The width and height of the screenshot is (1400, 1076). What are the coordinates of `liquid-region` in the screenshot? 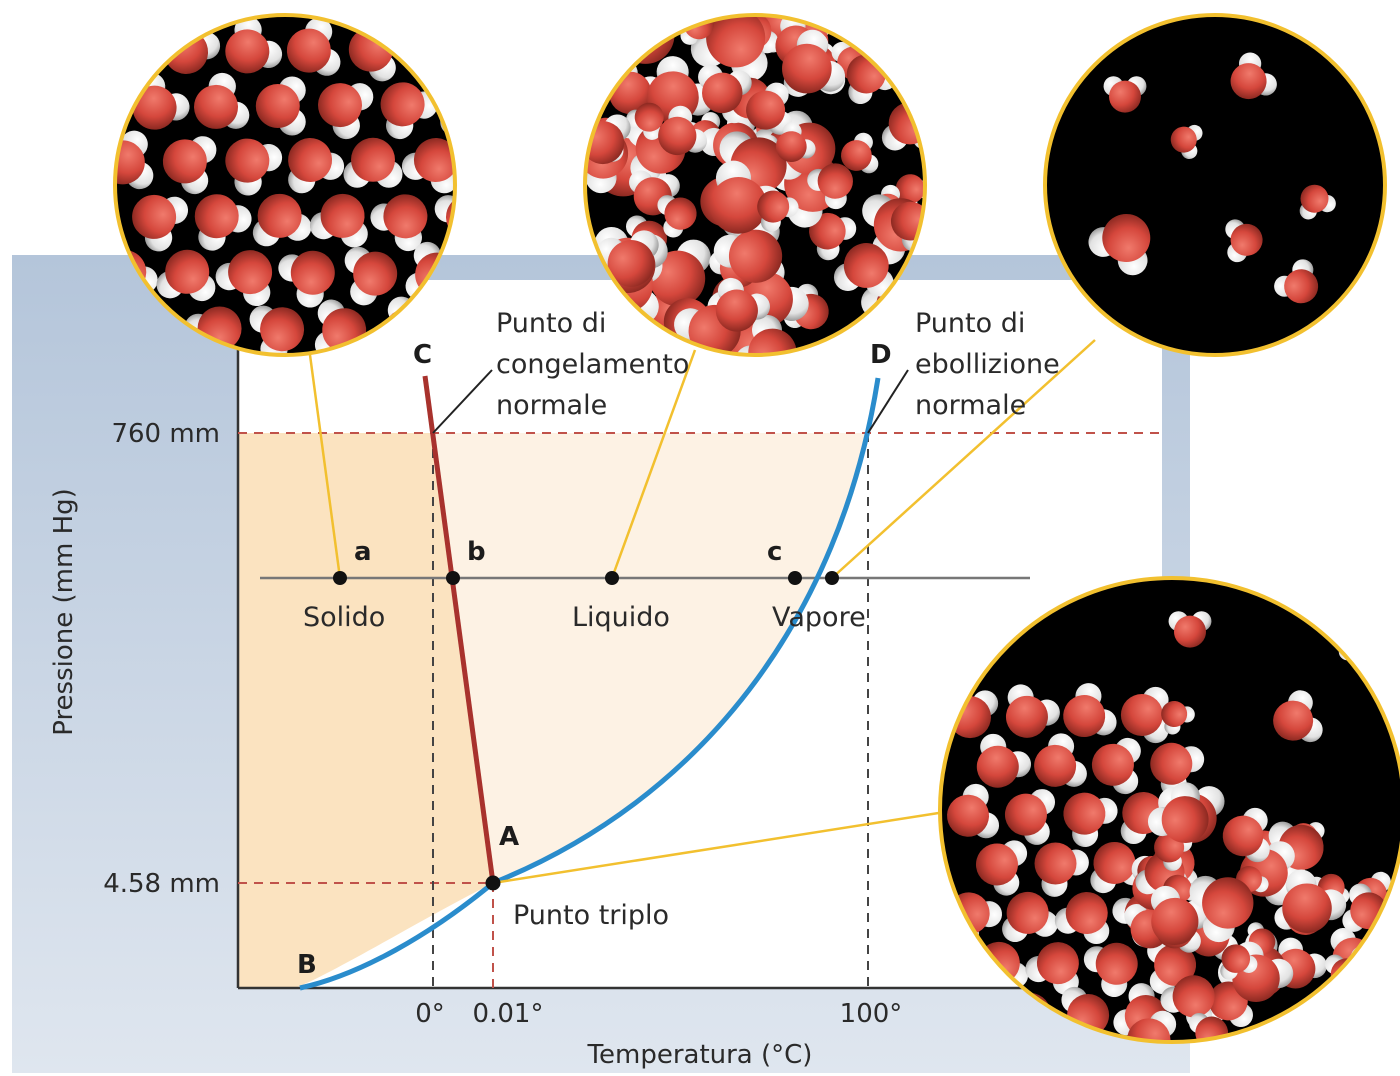 It's located at (650, 658).